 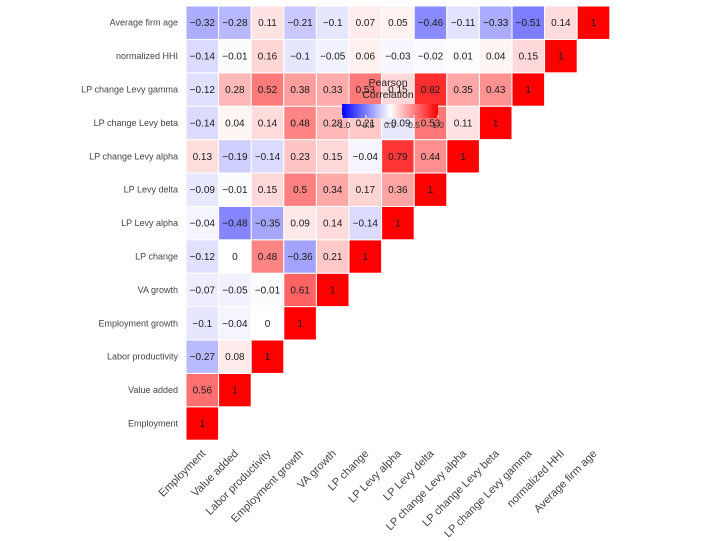 What do you see at coordinates (300, 224) in the screenshot?
I see `cell-value-label: 0.09` at bounding box center [300, 224].